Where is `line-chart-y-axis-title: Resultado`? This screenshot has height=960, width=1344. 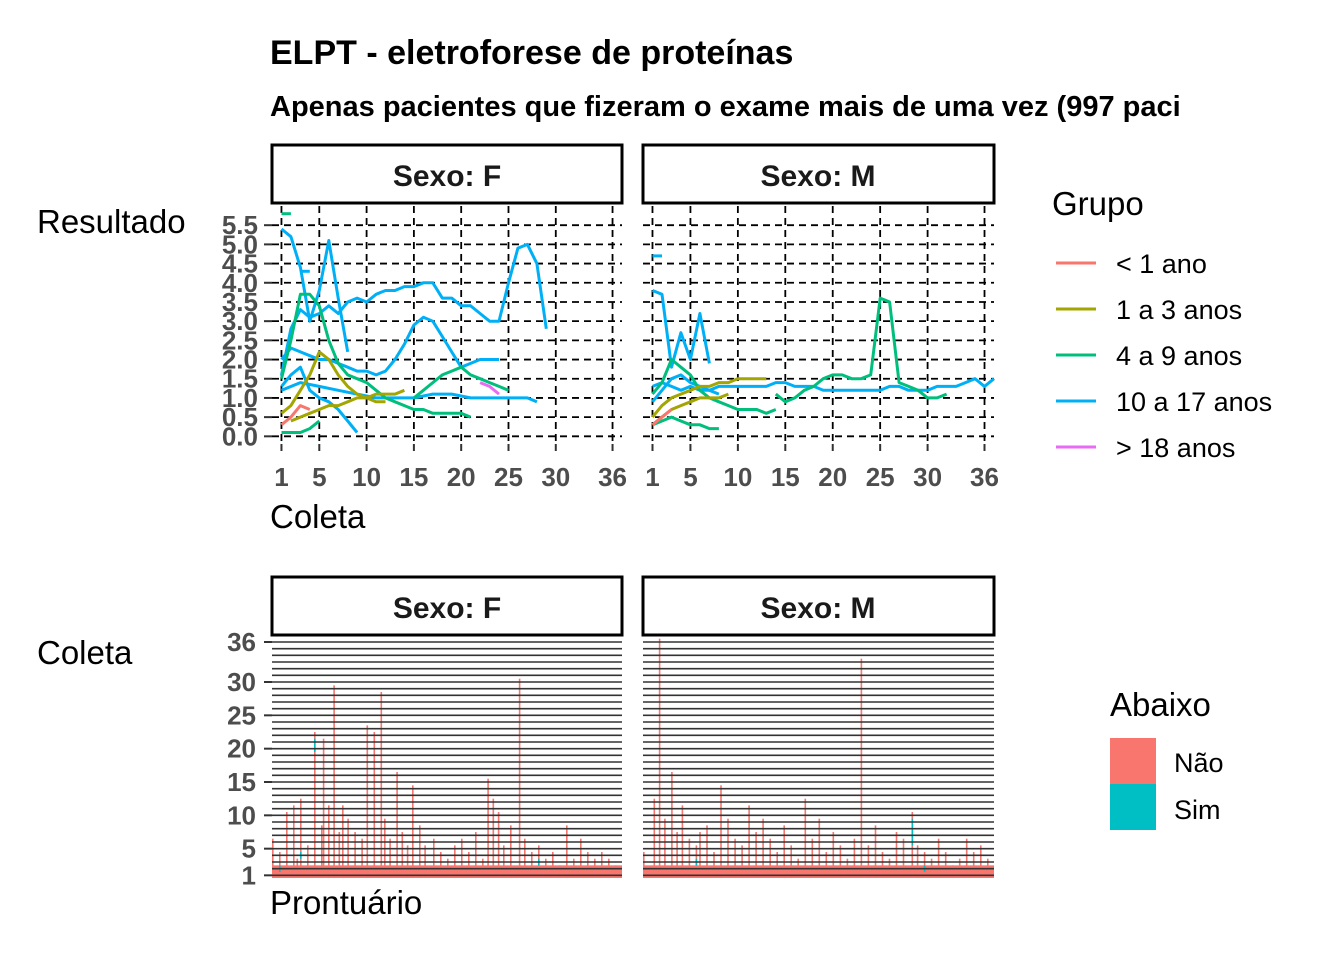 line-chart-y-axis-title: Resultado is located at coordinates (111, 221).